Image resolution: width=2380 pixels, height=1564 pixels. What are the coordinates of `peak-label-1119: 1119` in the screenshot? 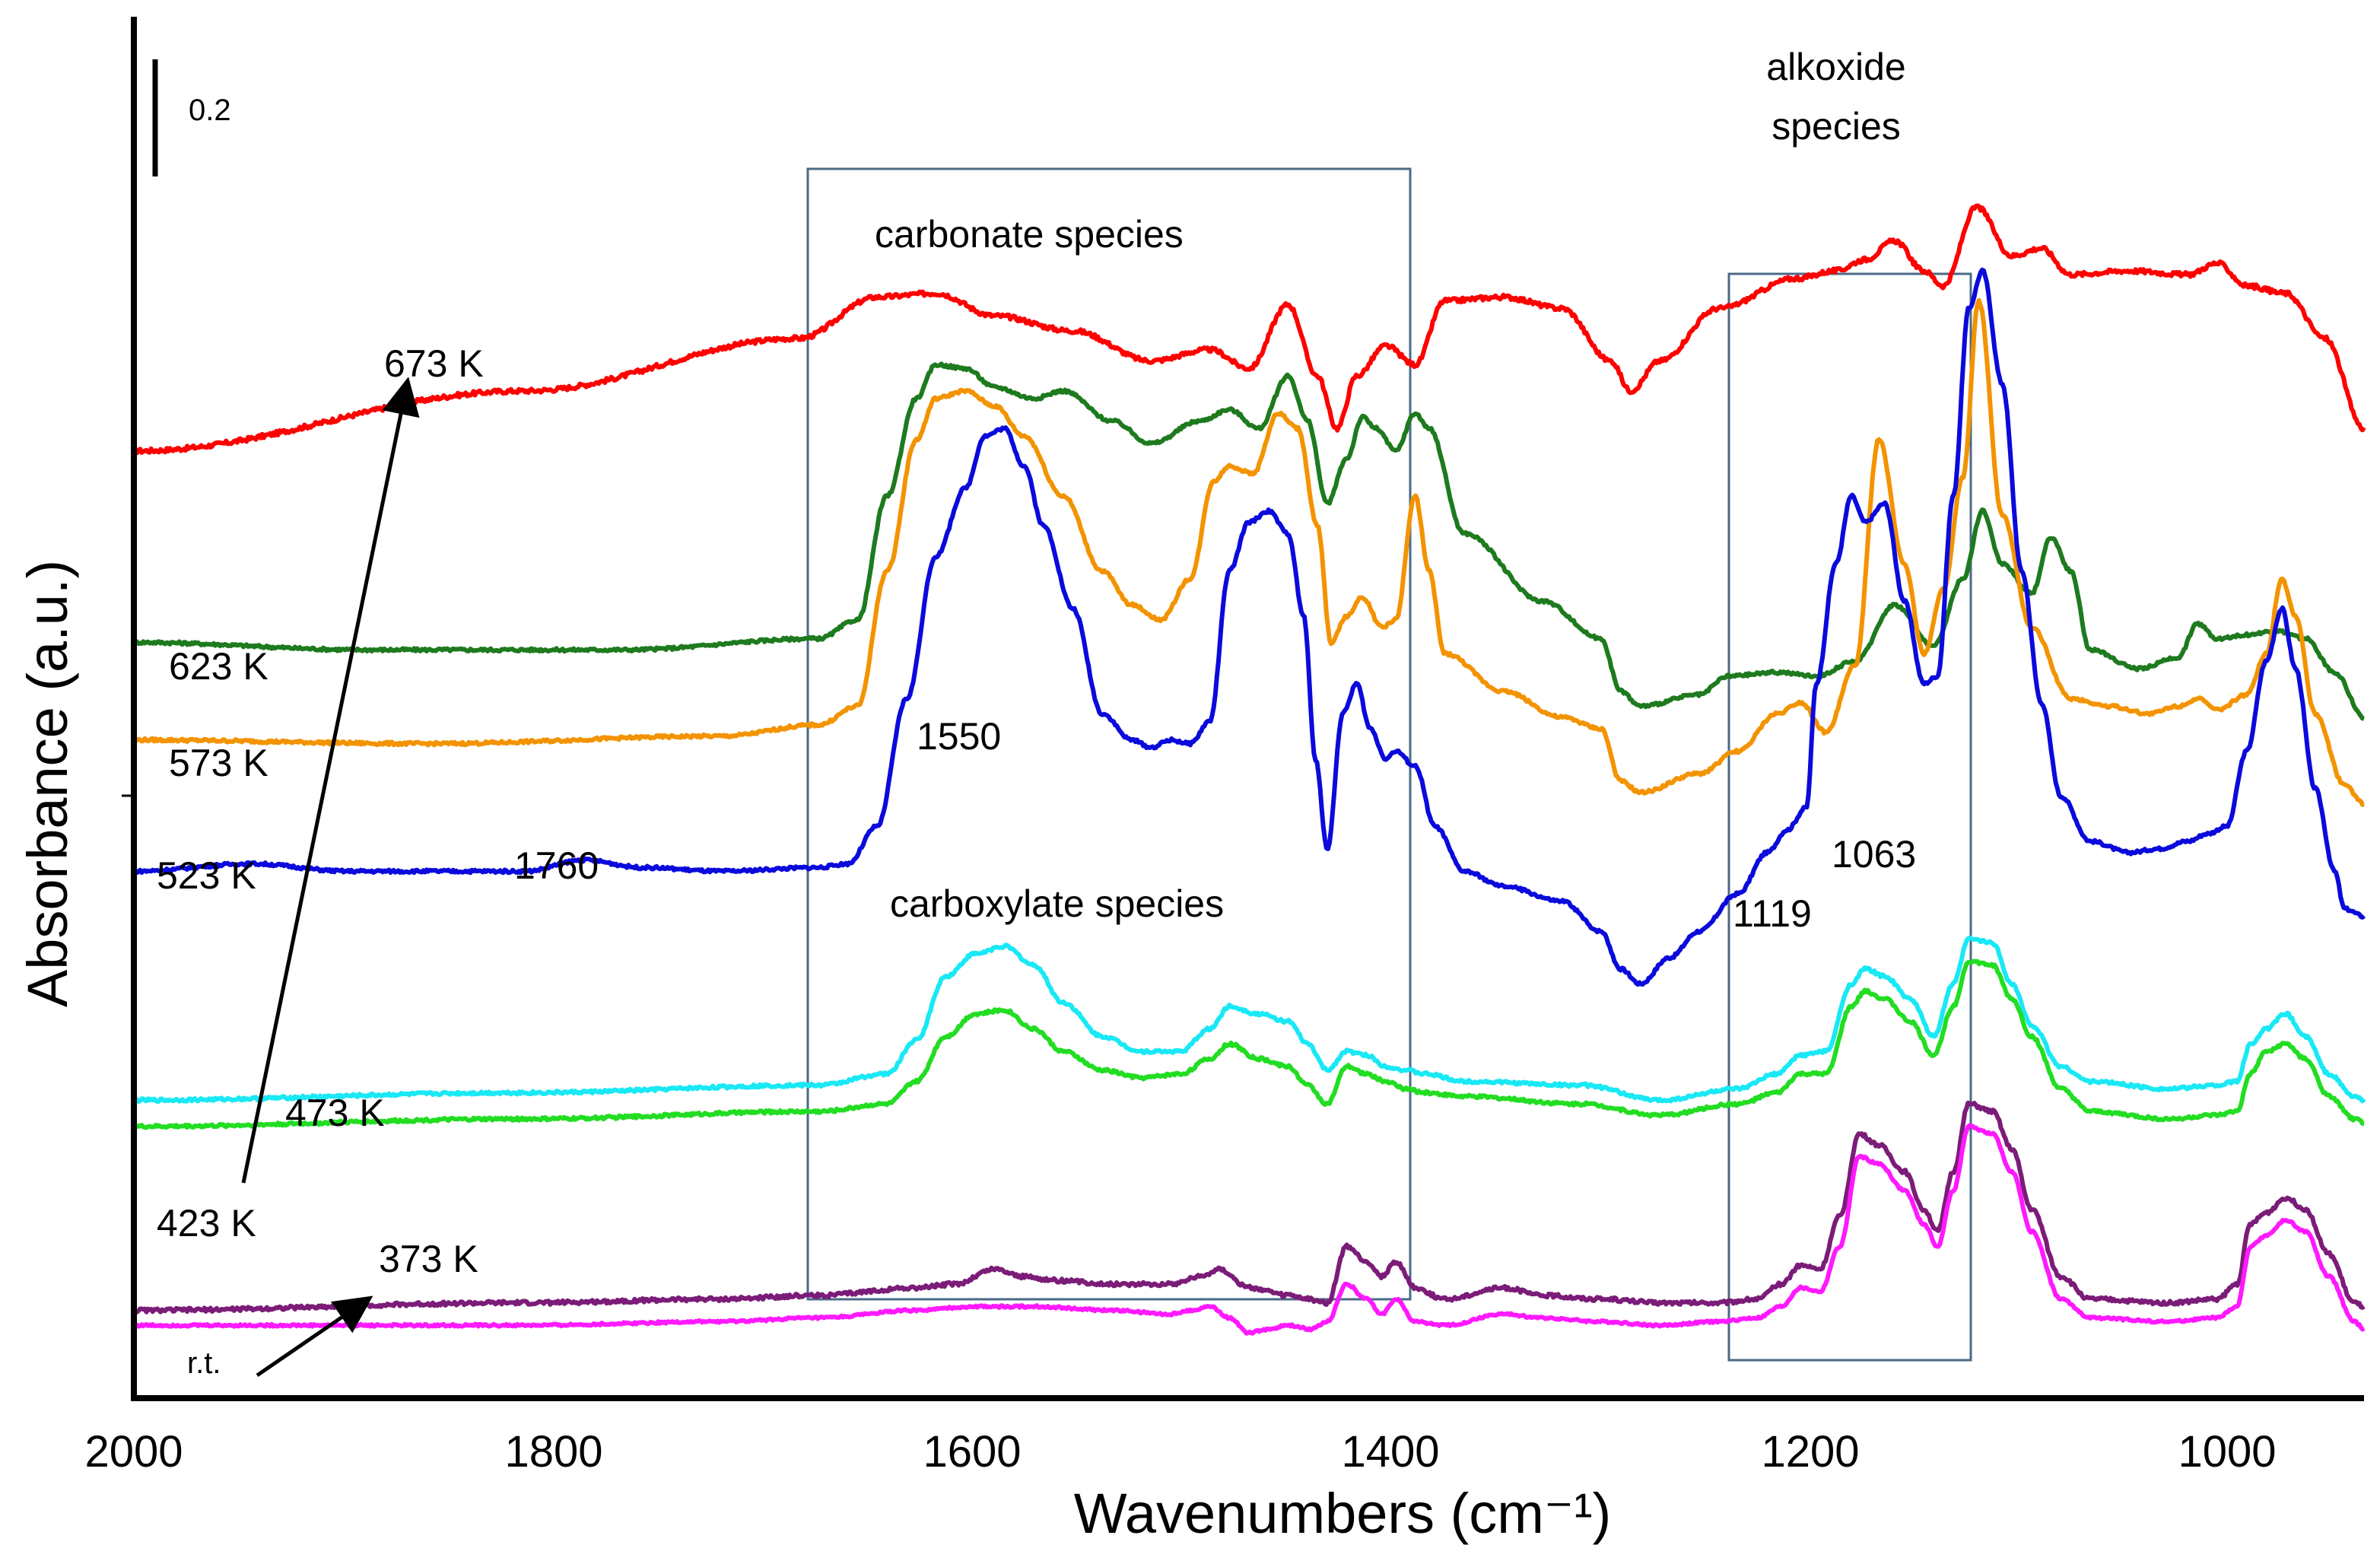 It's located at (1773, 913).